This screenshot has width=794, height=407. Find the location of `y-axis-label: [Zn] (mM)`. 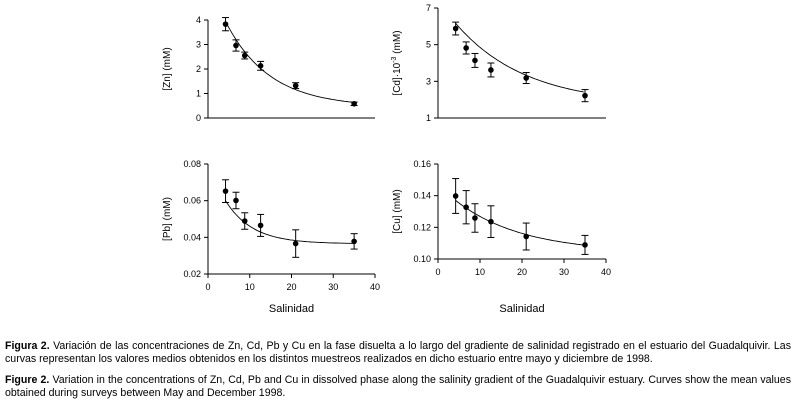

y-axis-label: [Zn] (mM) is located at coordinates (167, 68).